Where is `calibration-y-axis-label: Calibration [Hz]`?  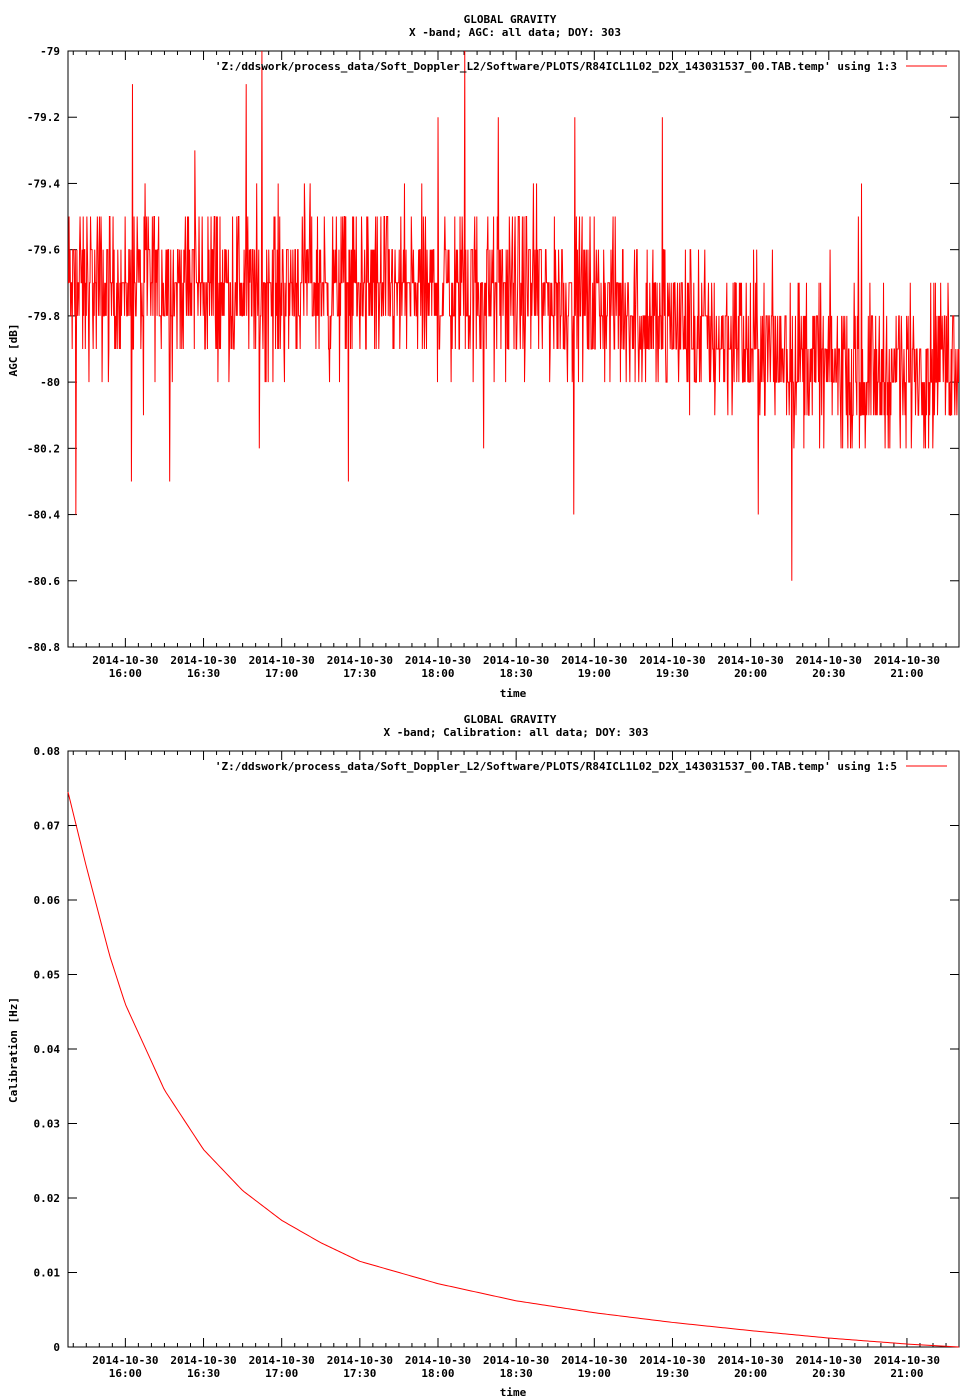
calibration-y-axis-label: Calibration [Hz] is located at coordinates (13, 1050).